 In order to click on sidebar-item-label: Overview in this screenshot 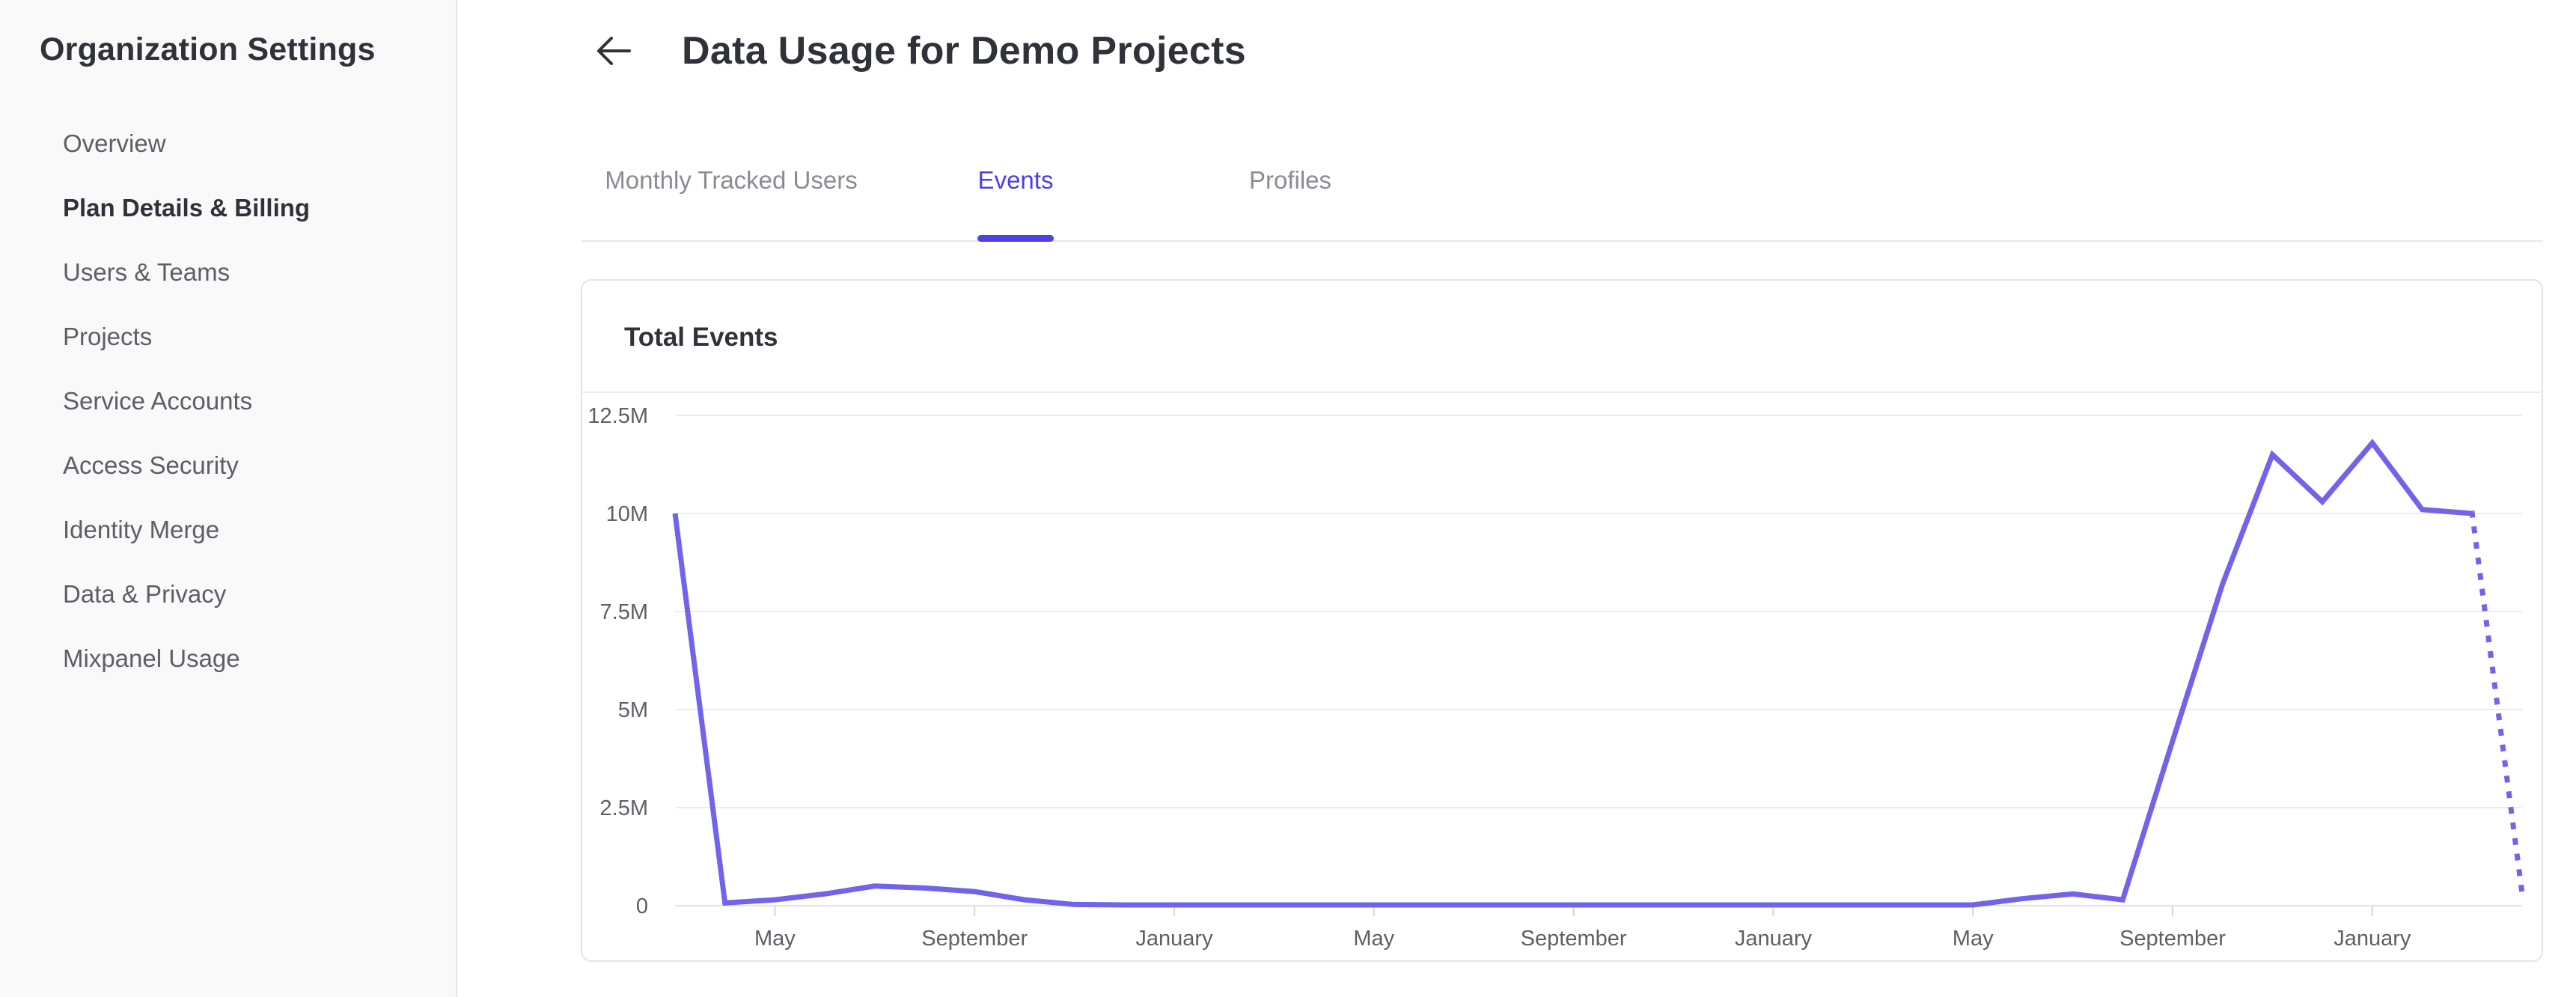, I will do `click(115, 143)`.